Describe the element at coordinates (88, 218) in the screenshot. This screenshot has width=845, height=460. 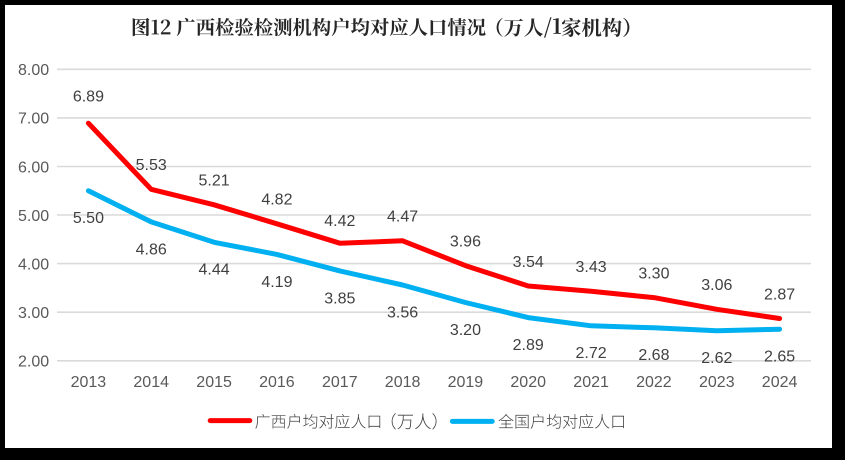
I see `svg-text: 5.50` at that location.